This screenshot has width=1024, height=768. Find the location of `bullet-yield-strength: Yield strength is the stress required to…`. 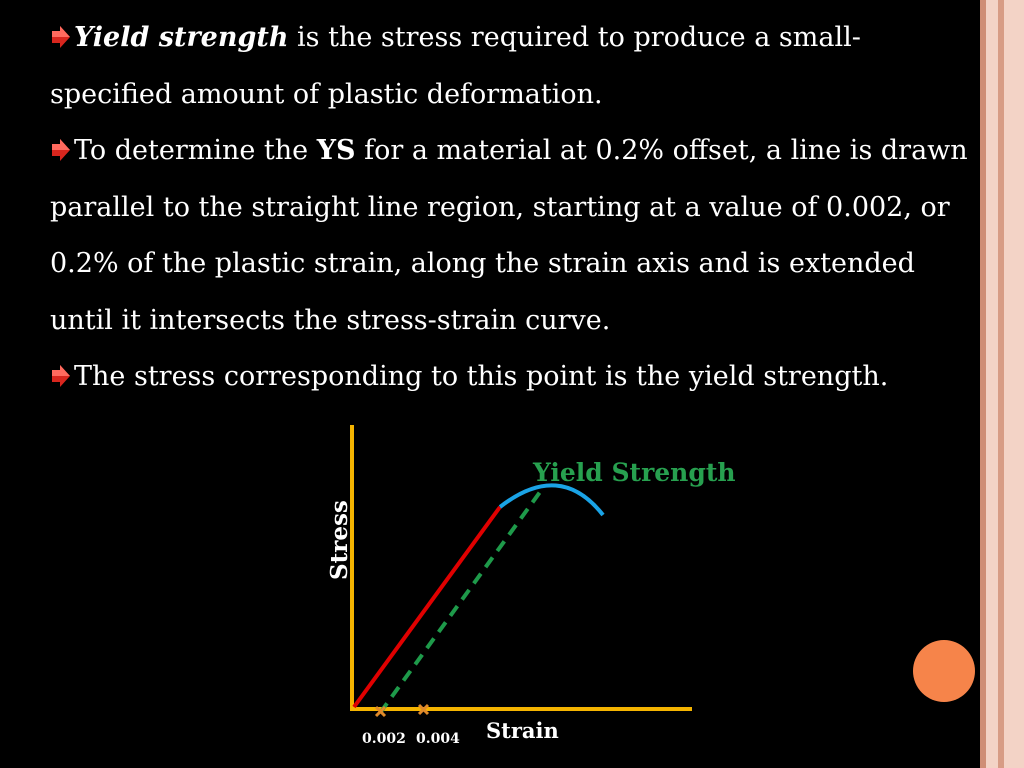

bullet-yield-strength: Yield strength is the stress required to… is located at coordinates (510, 66).